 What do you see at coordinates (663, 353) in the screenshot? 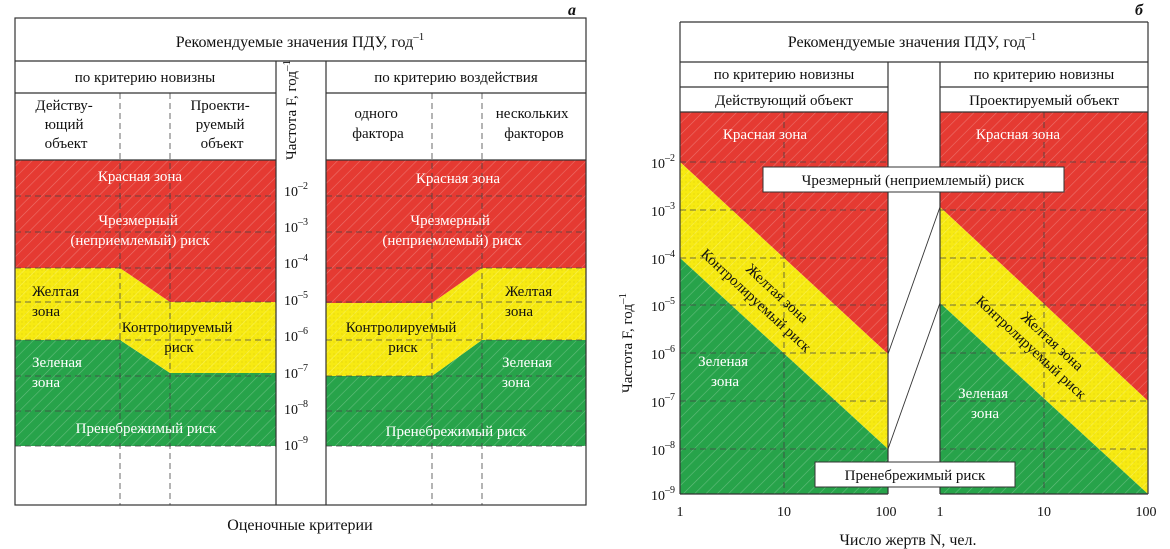
I see `panel-b-y-tick: 10⁻⁶` at bounding box center [663, 353].